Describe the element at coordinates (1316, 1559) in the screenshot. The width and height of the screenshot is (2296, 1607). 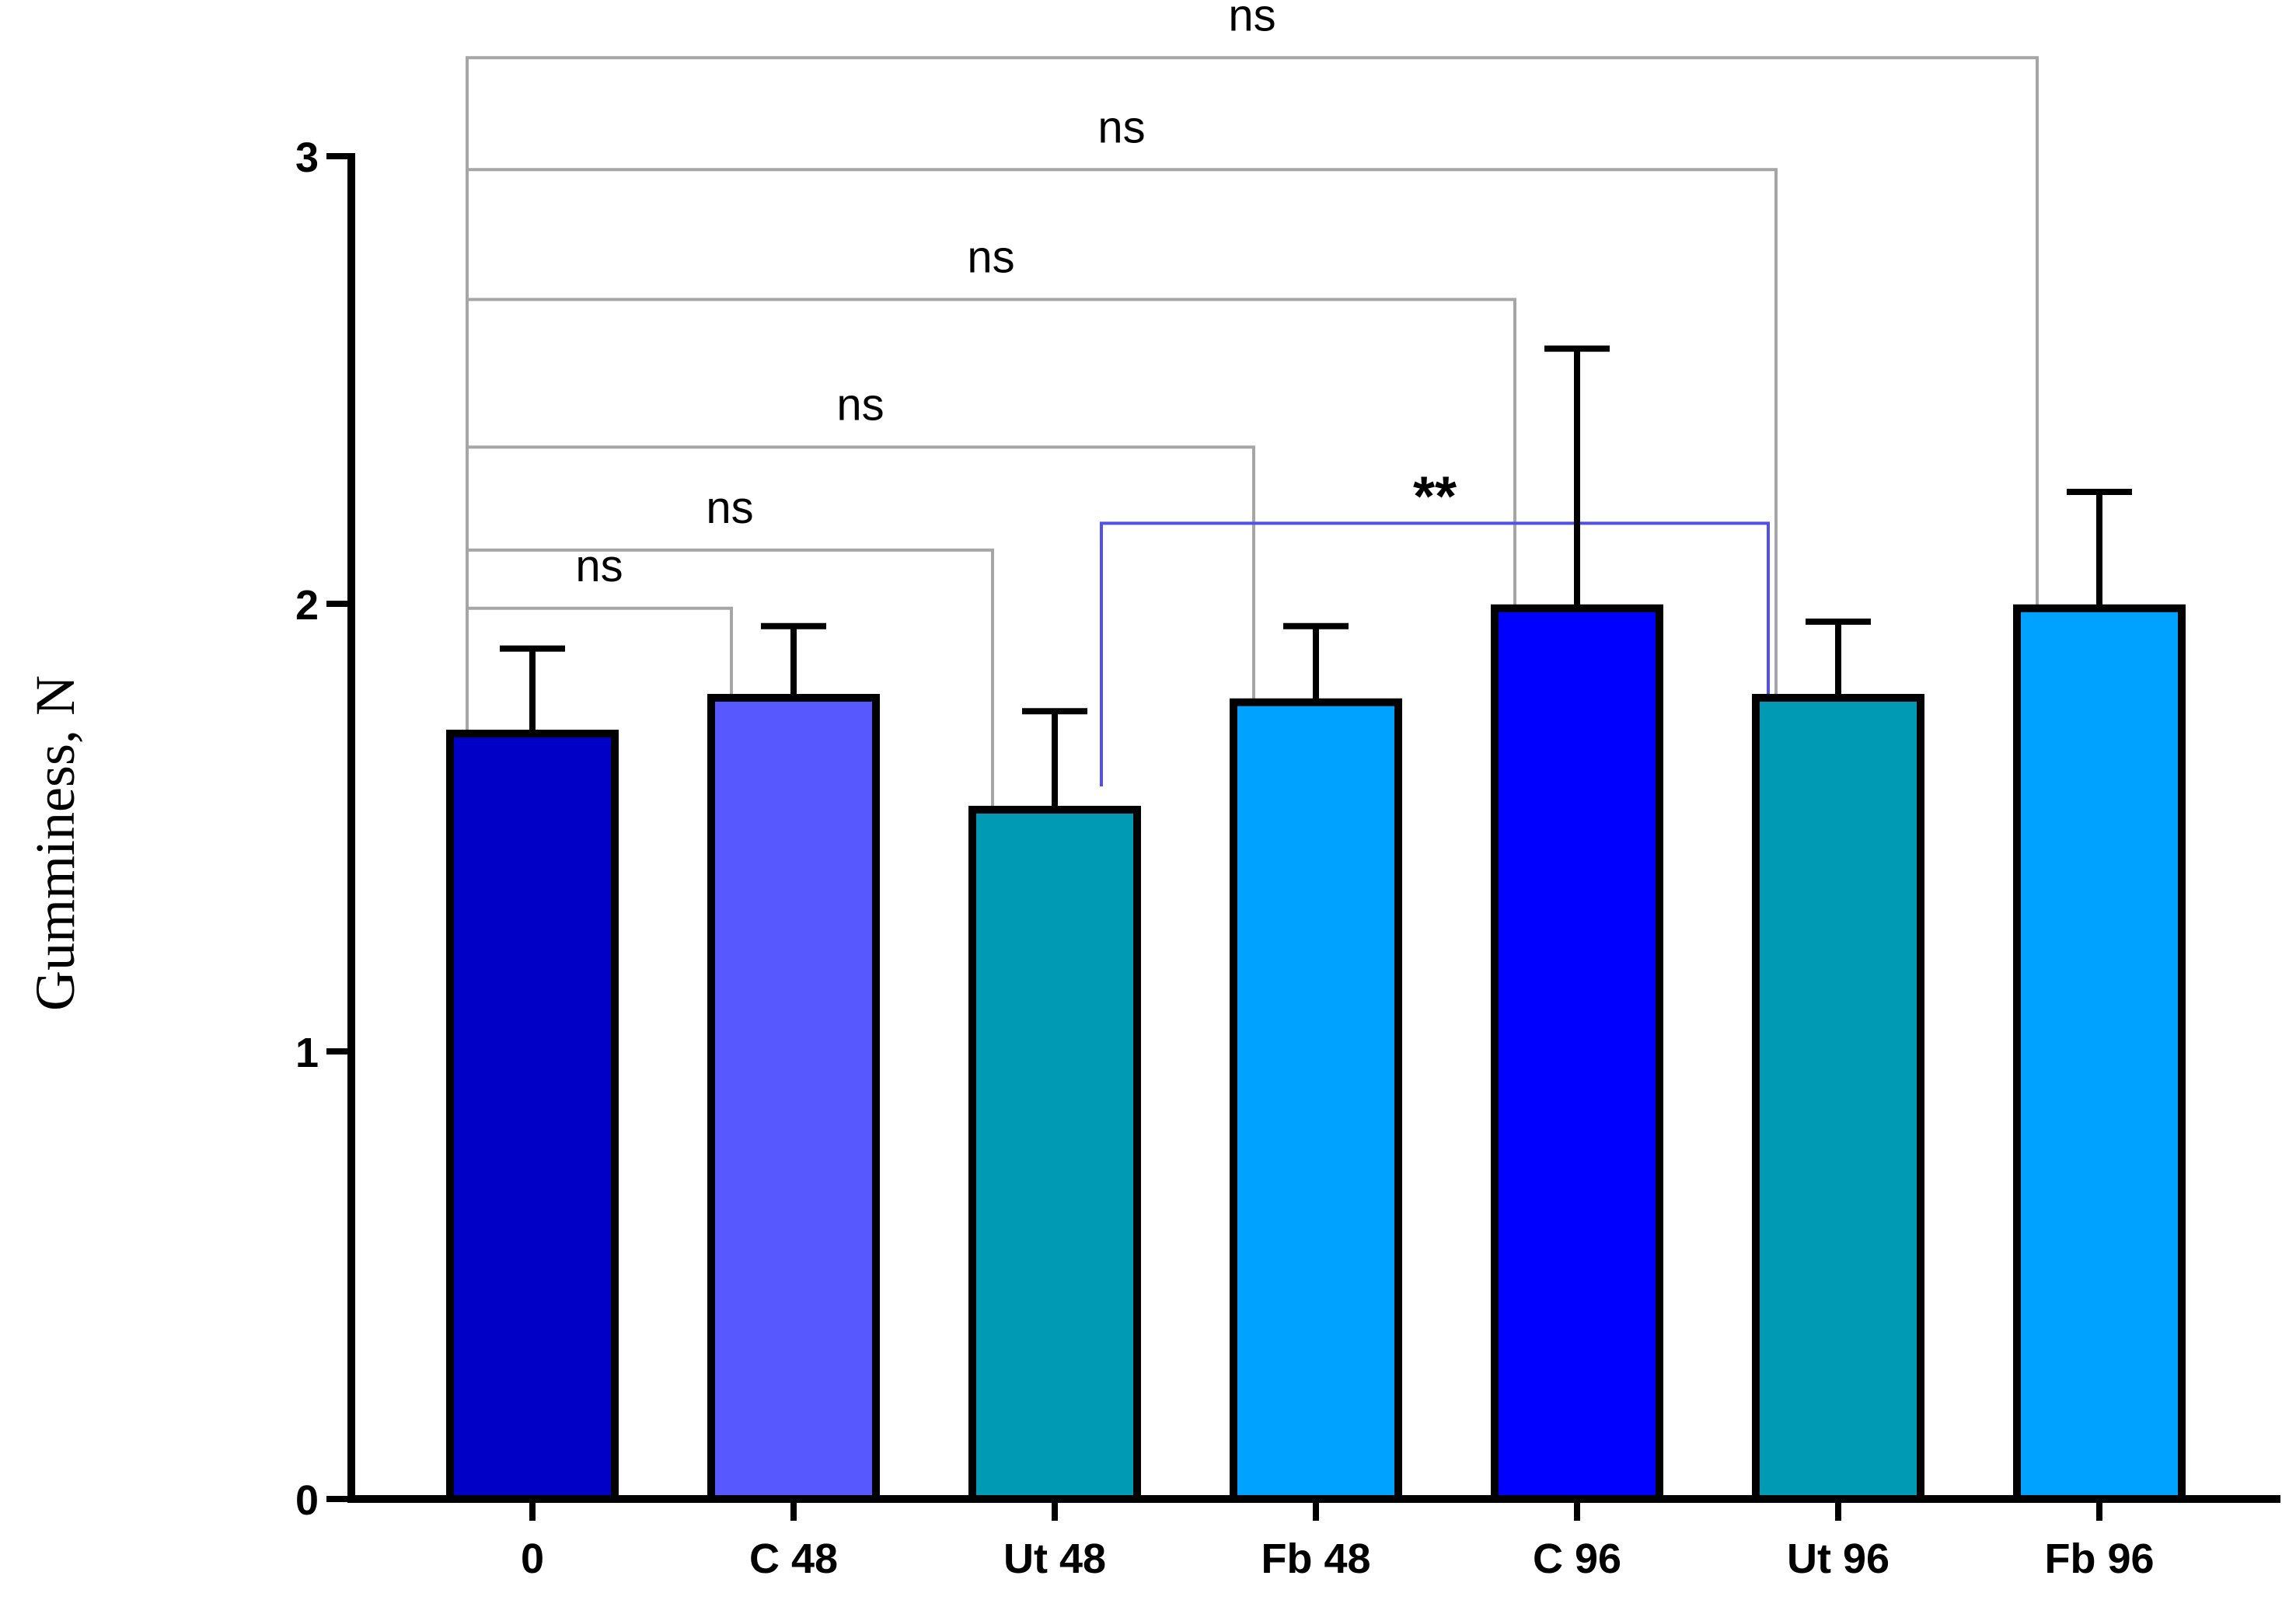
I see `x-tick-label: Fb 48` at that location.